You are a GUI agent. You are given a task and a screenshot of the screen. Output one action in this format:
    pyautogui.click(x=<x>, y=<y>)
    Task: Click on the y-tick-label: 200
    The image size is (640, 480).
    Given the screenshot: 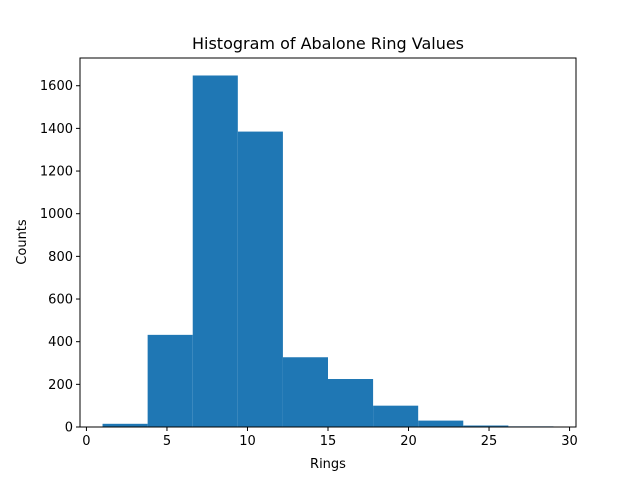 What is the action you would take?
    pyautogui.click(x=60, y=385)
    